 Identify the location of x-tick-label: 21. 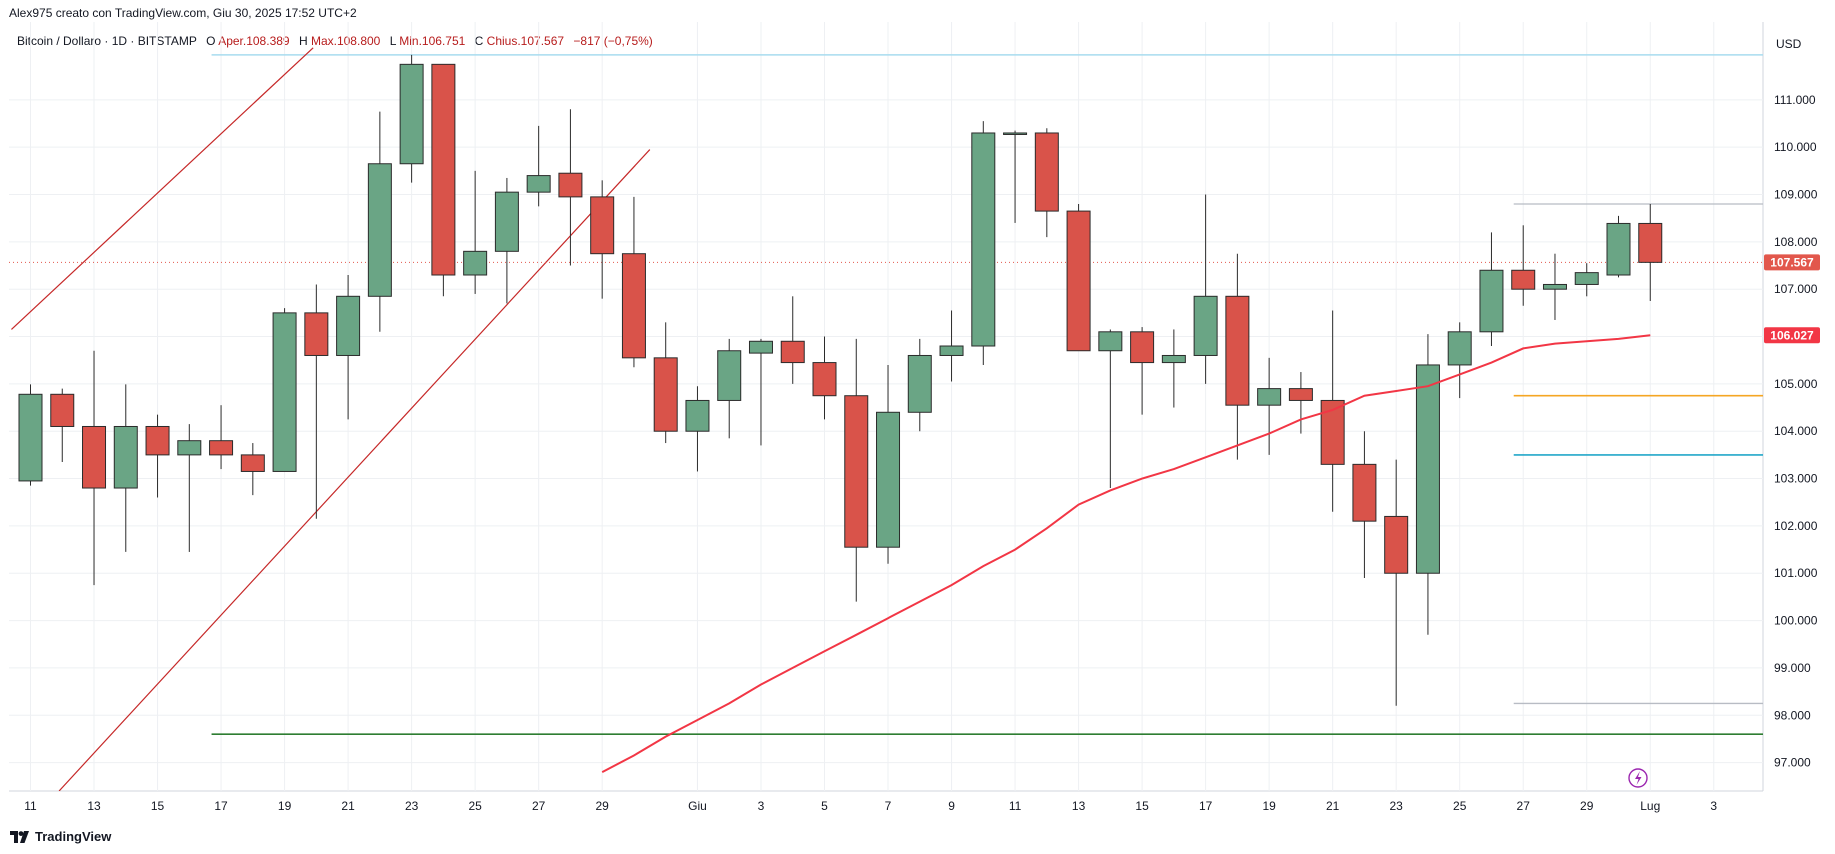
(1333, 806).